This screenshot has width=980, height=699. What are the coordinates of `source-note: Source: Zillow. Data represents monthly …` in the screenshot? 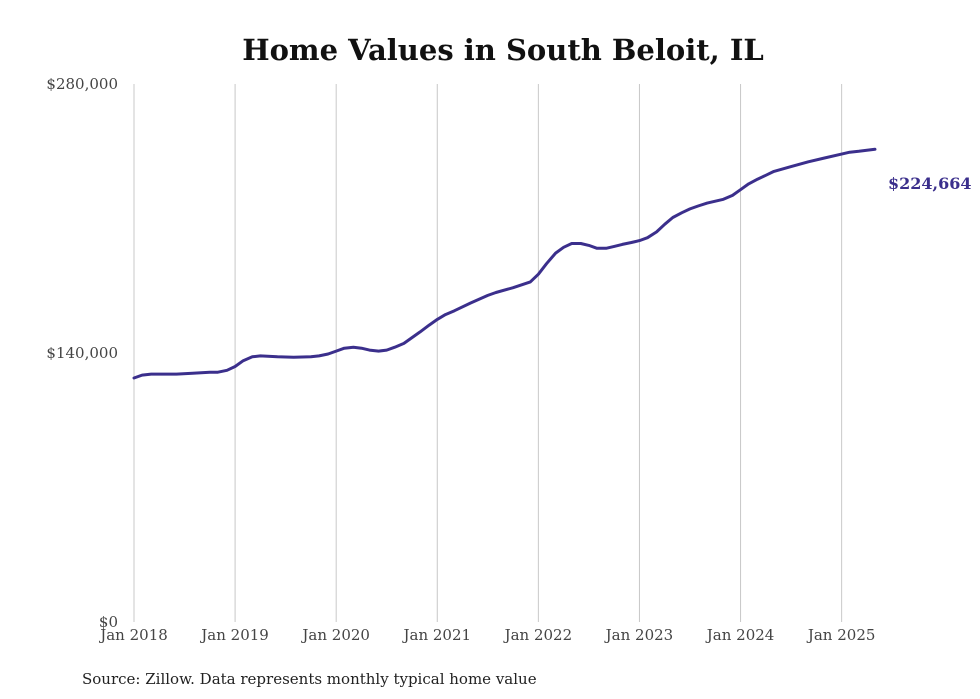 It's located at (309, 679).